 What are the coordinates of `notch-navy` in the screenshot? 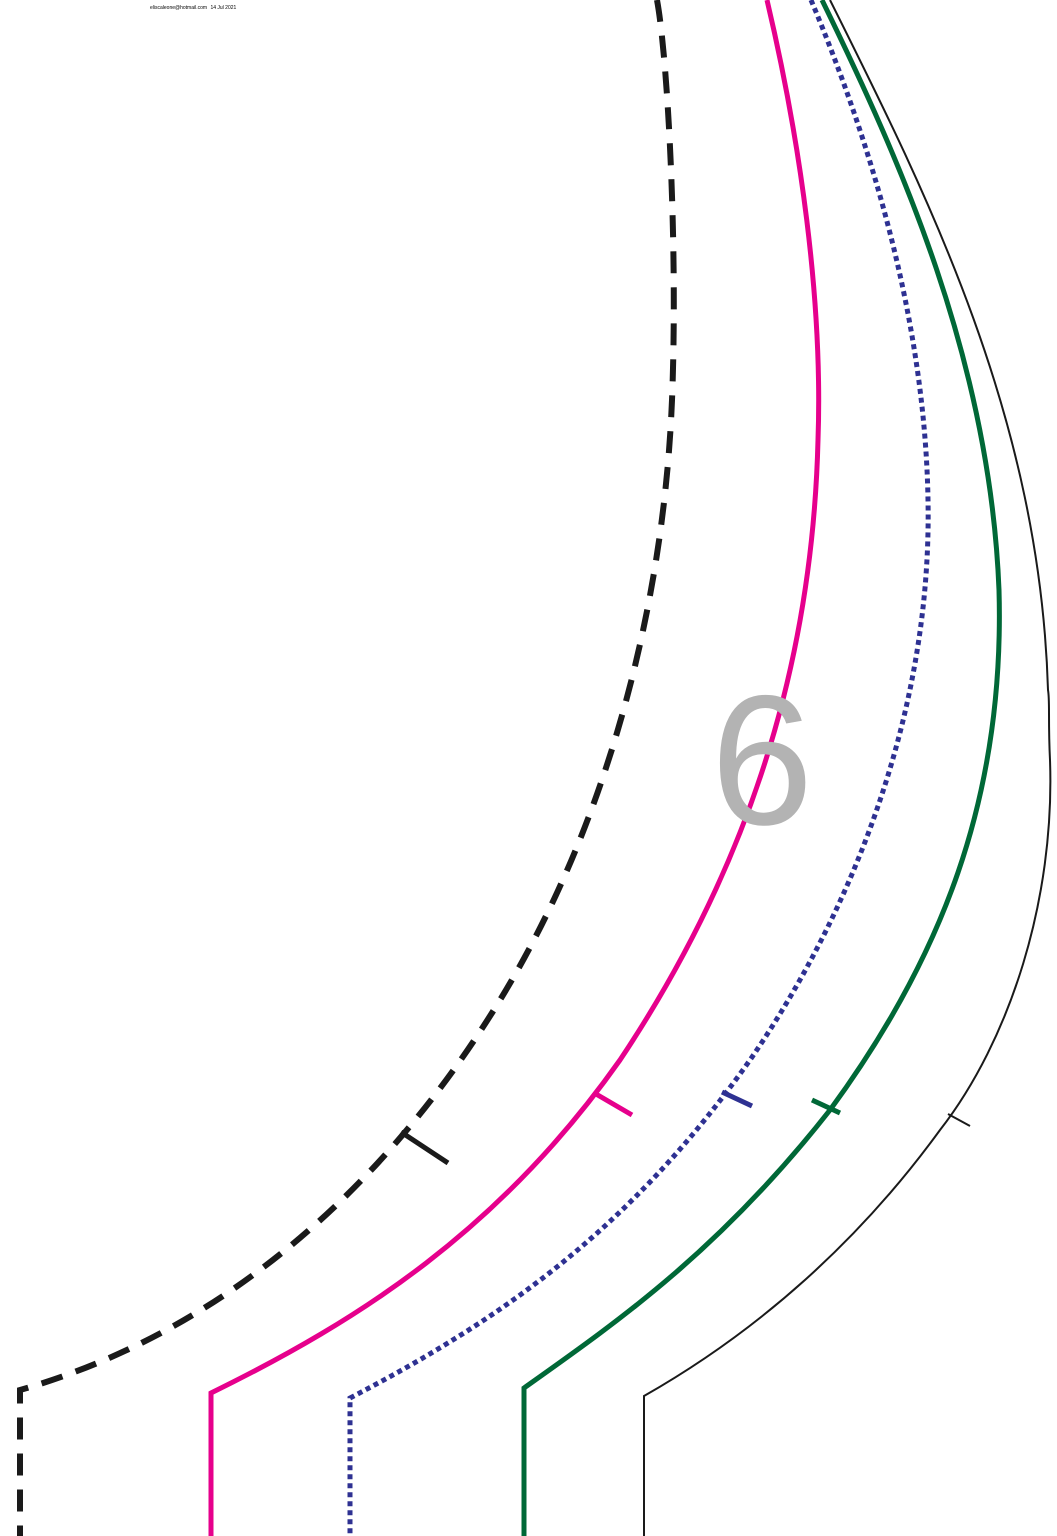 It's located at (737, 1099).